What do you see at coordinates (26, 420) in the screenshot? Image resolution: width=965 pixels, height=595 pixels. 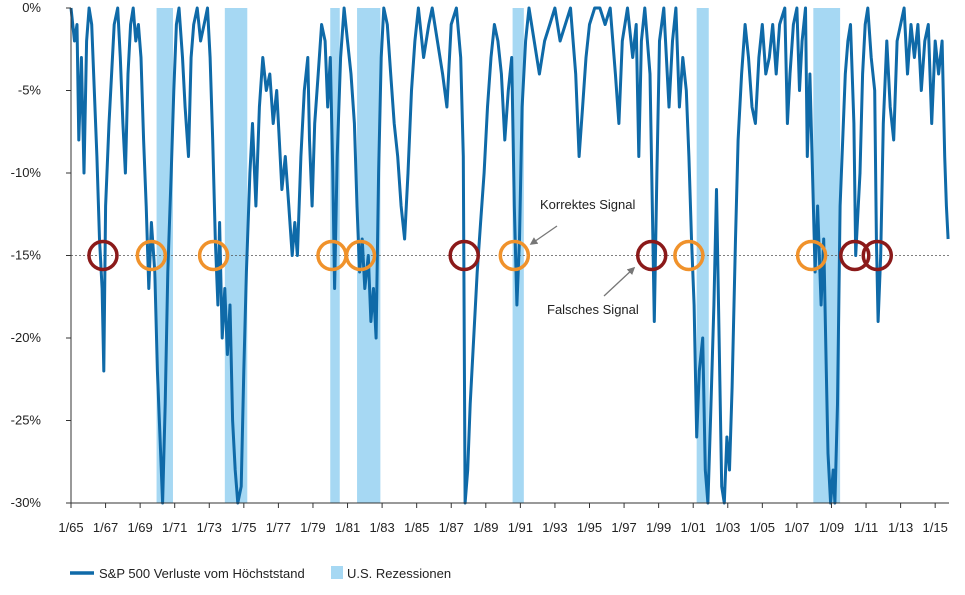 I see `y-tick-label: -25%` at bounding box center [26, 420].